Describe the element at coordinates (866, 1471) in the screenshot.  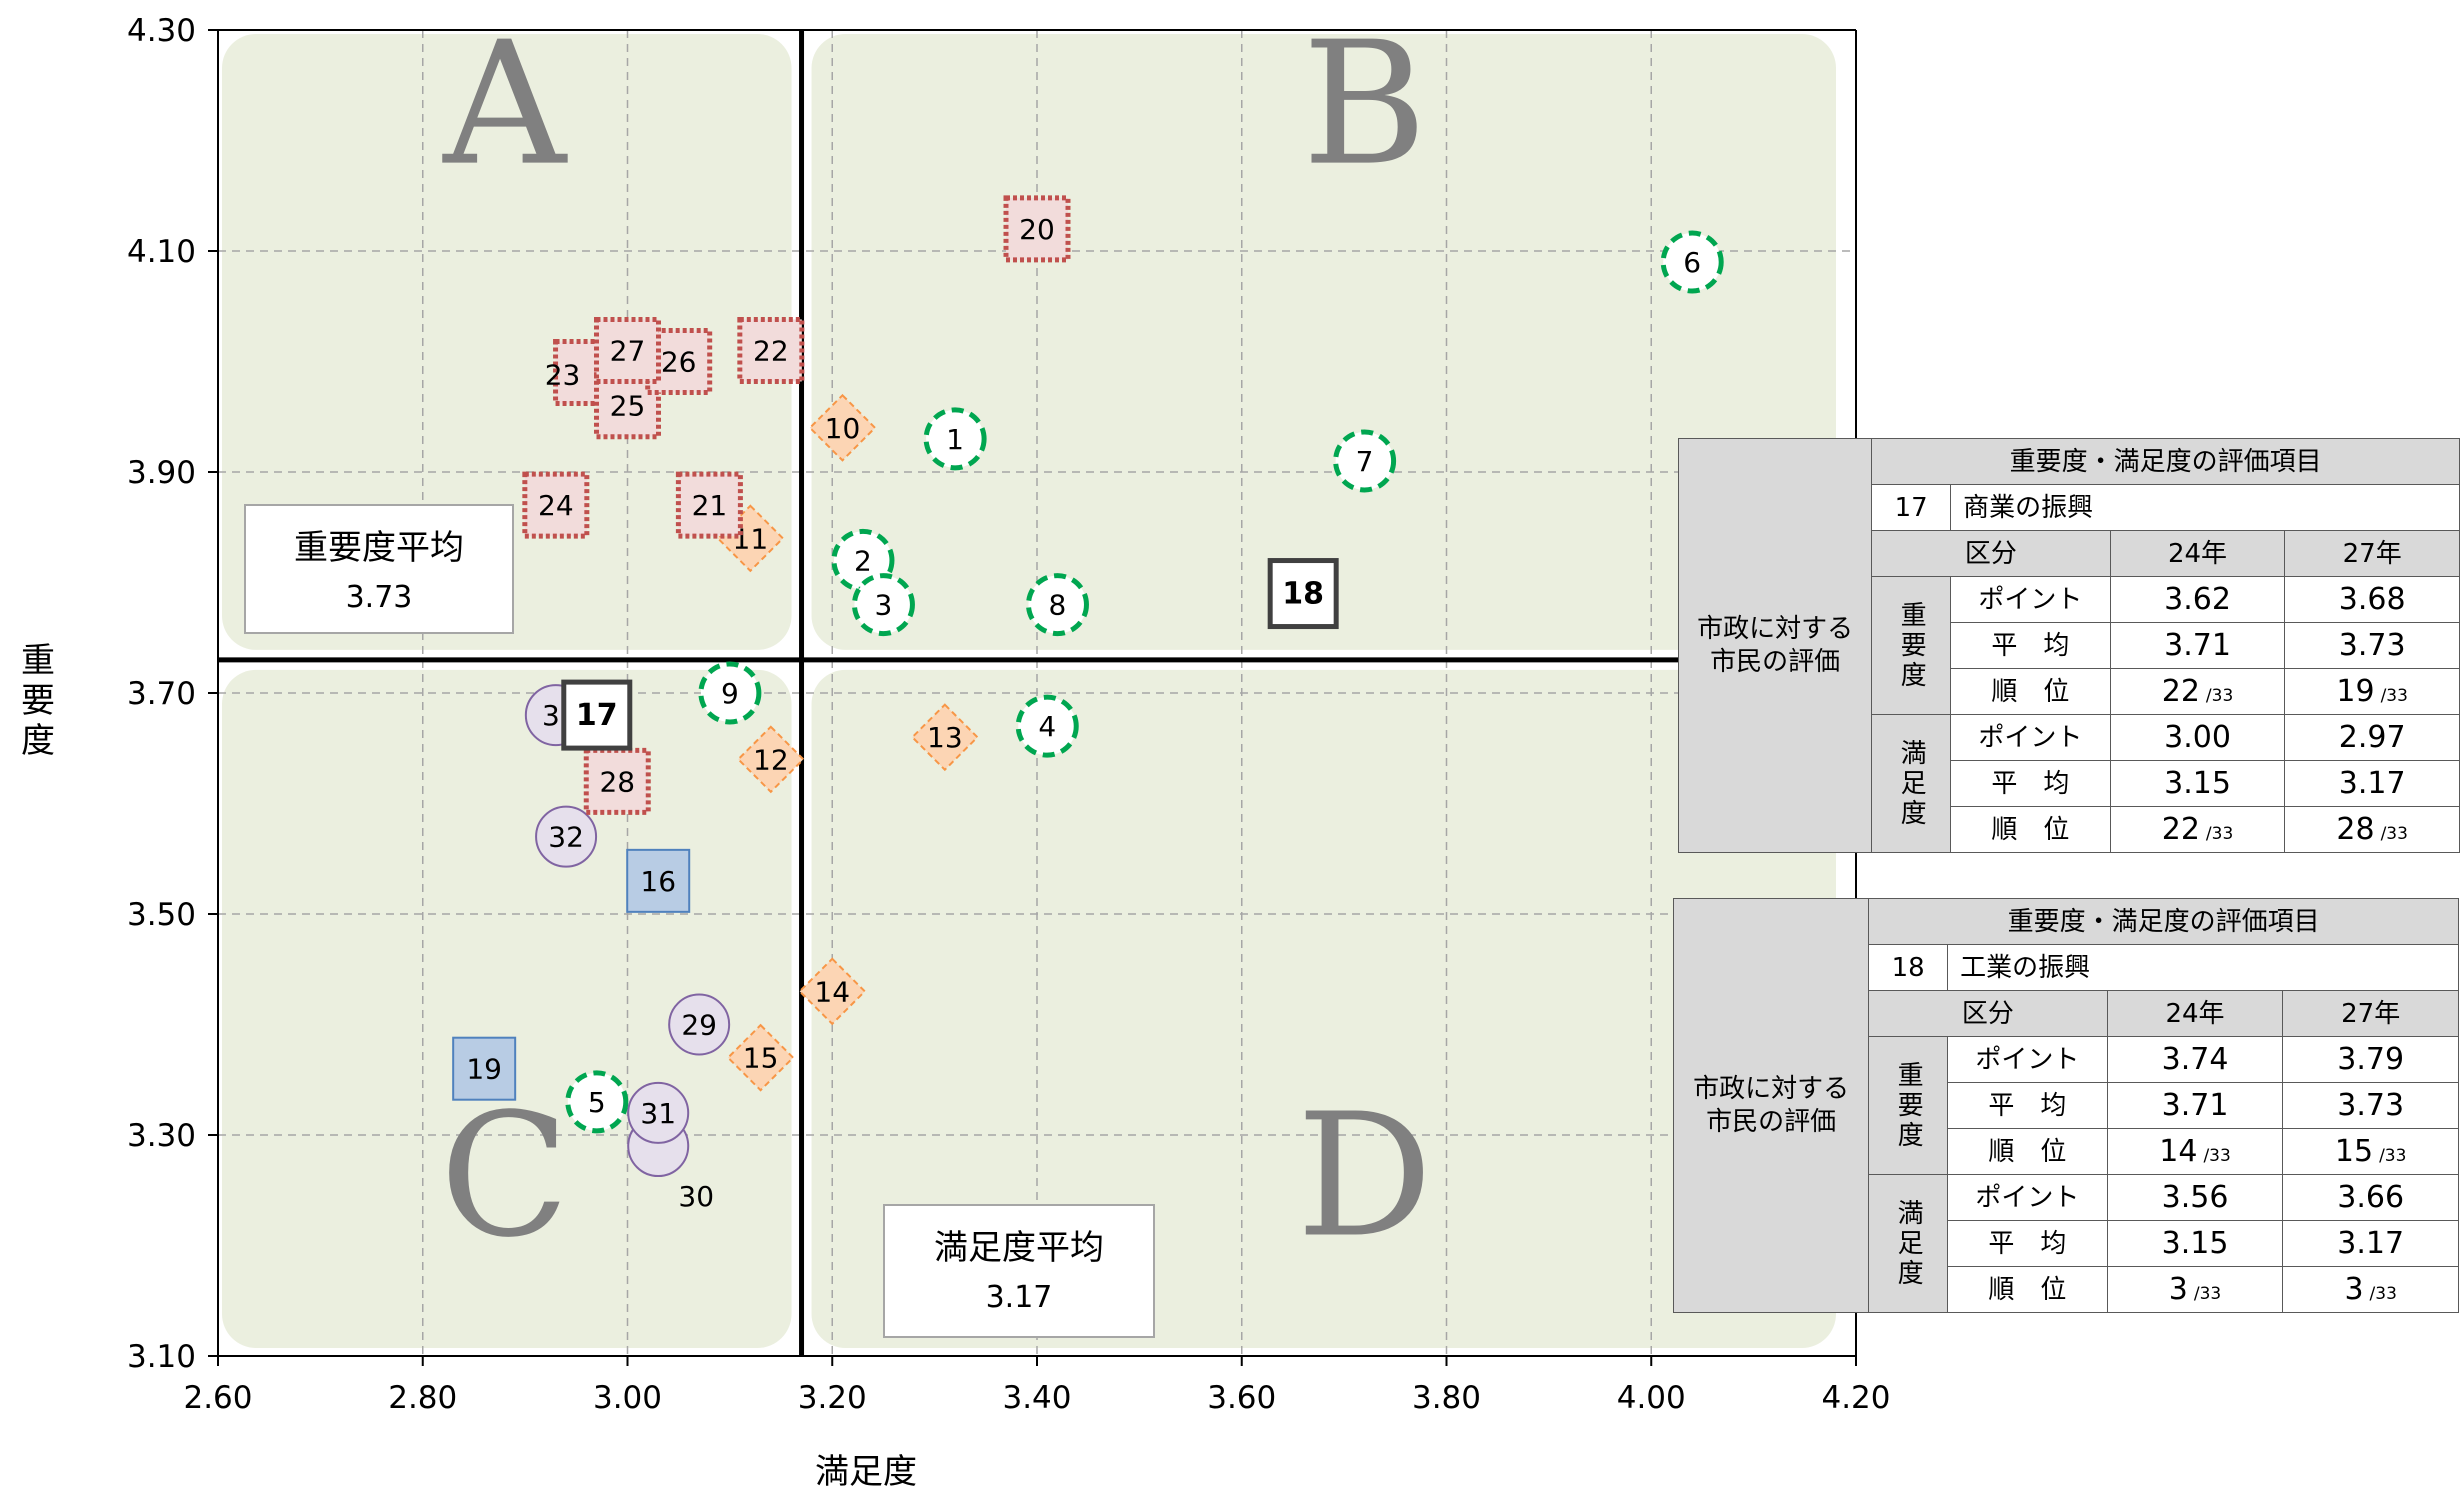
I see `x-axis-title: 満足度` at that location.